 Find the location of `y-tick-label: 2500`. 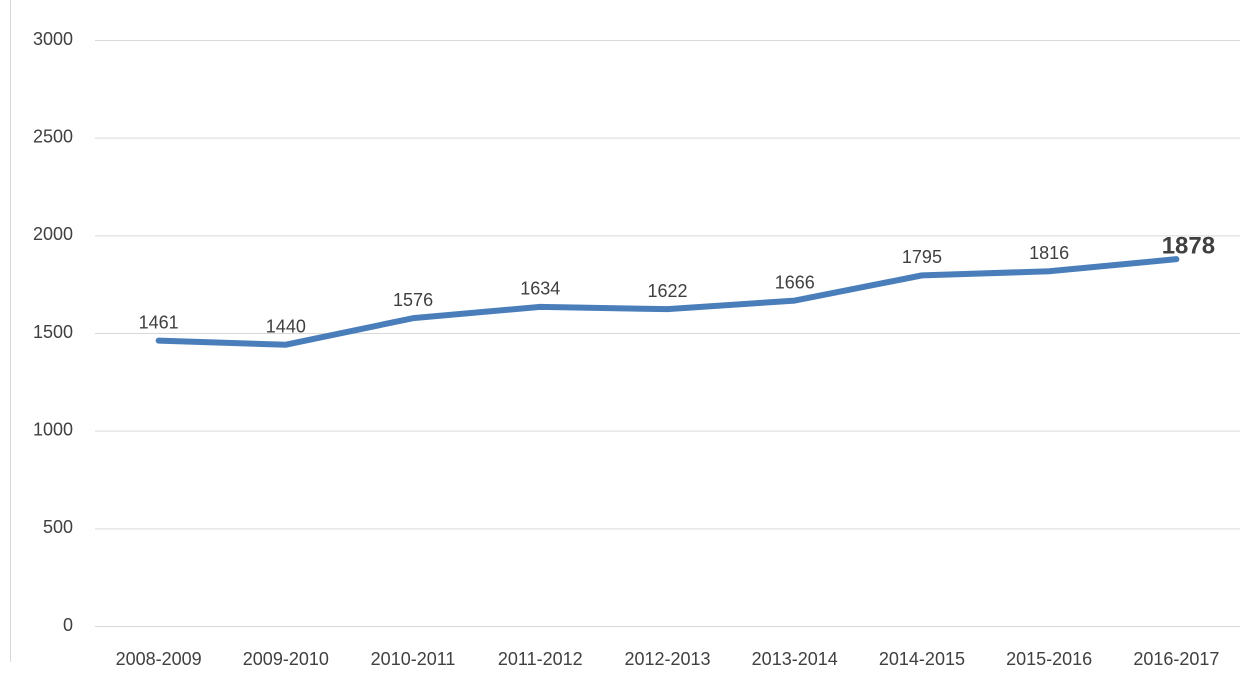

y-tick-label: 2500 is located at coordinates (53, 136).